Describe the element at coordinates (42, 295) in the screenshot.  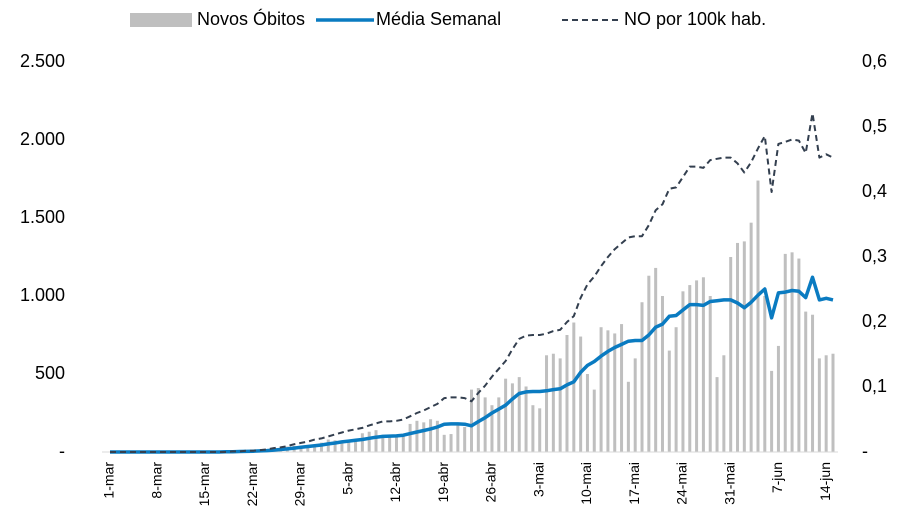
I see `y-tick-label: 1.000` at that location.